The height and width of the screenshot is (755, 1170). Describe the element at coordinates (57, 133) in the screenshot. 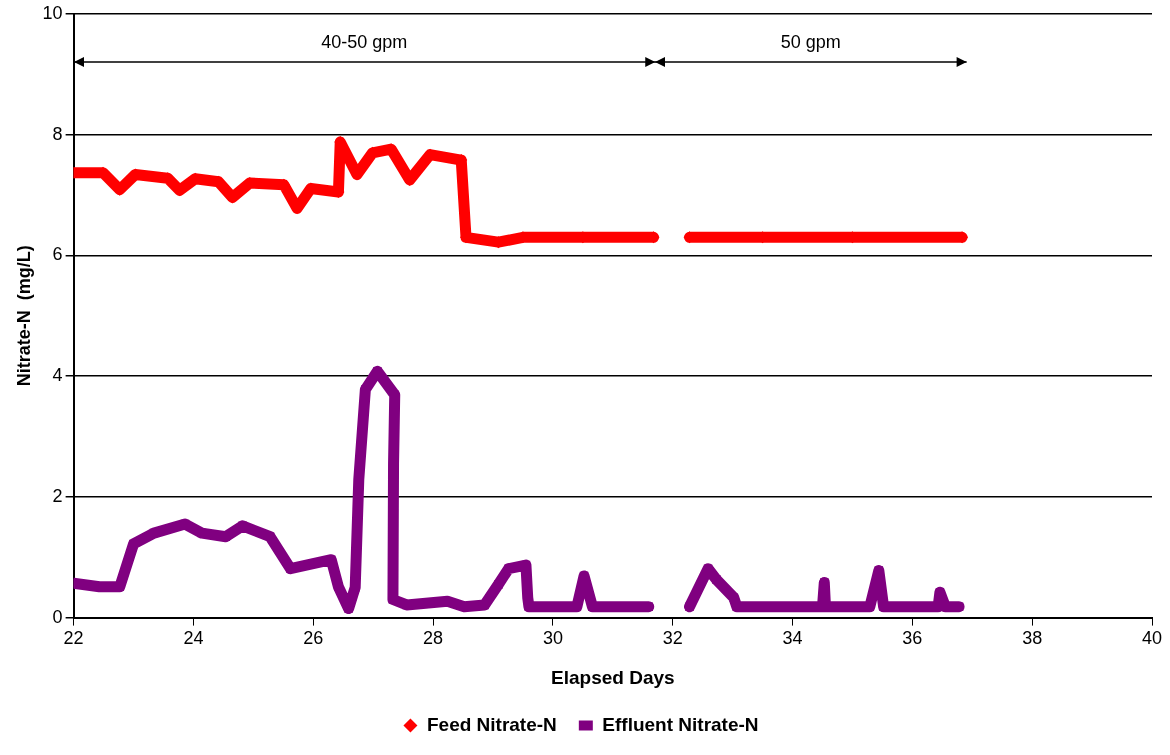

I see `y-tick-label: 8` at that location.